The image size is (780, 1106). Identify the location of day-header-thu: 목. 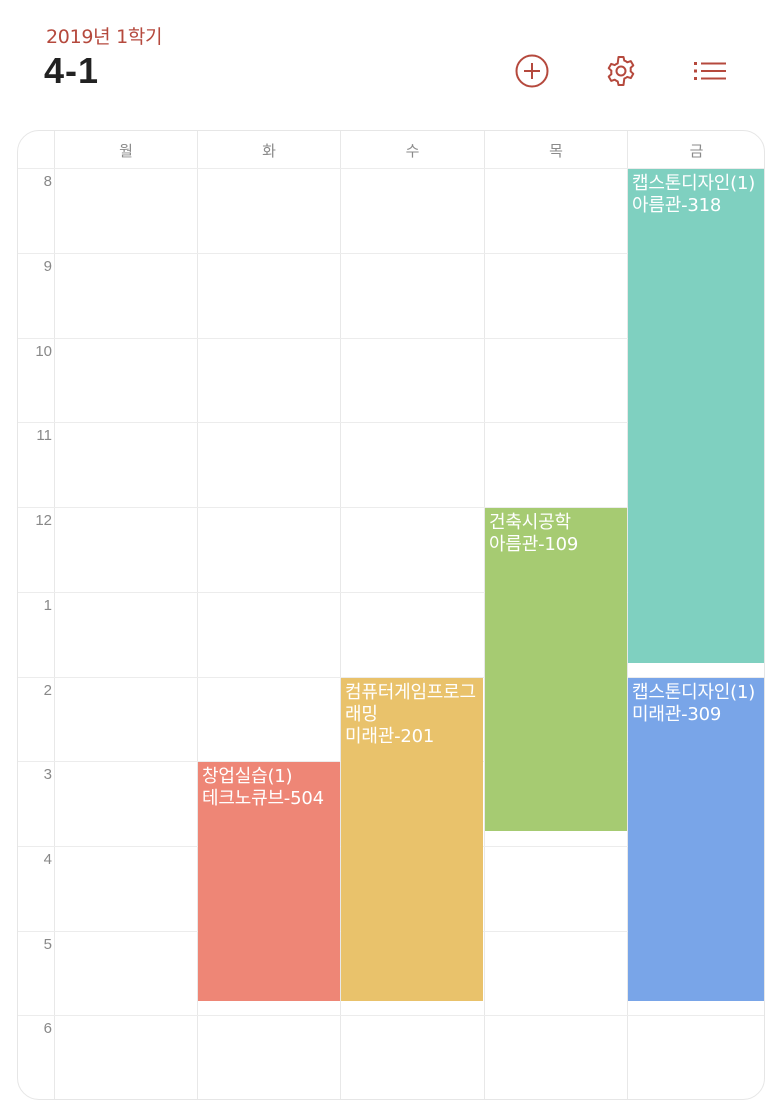
(556, 150).